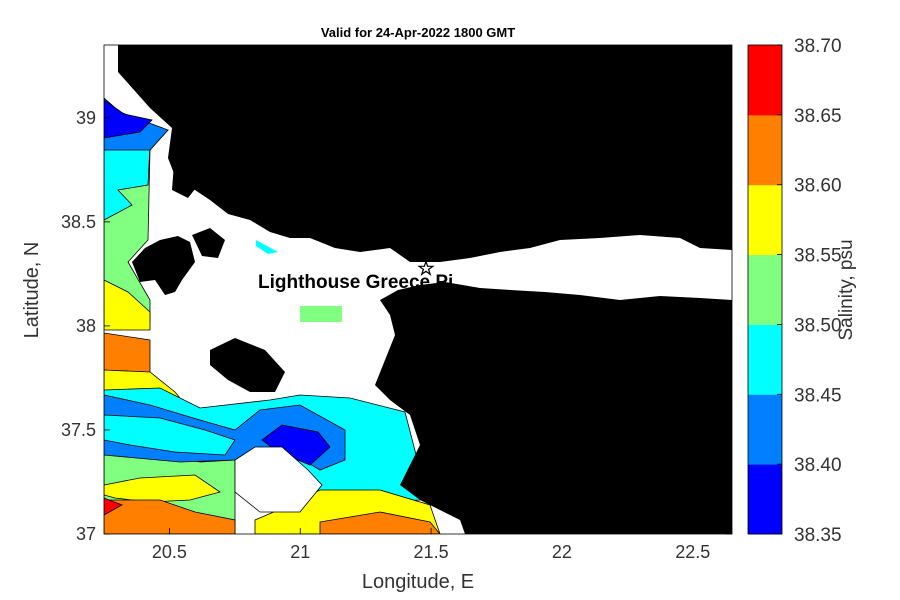  Describe the element at coordinates (418, 582) in the screenshot. I see `x-axis-label: Longitude, E` at that location.